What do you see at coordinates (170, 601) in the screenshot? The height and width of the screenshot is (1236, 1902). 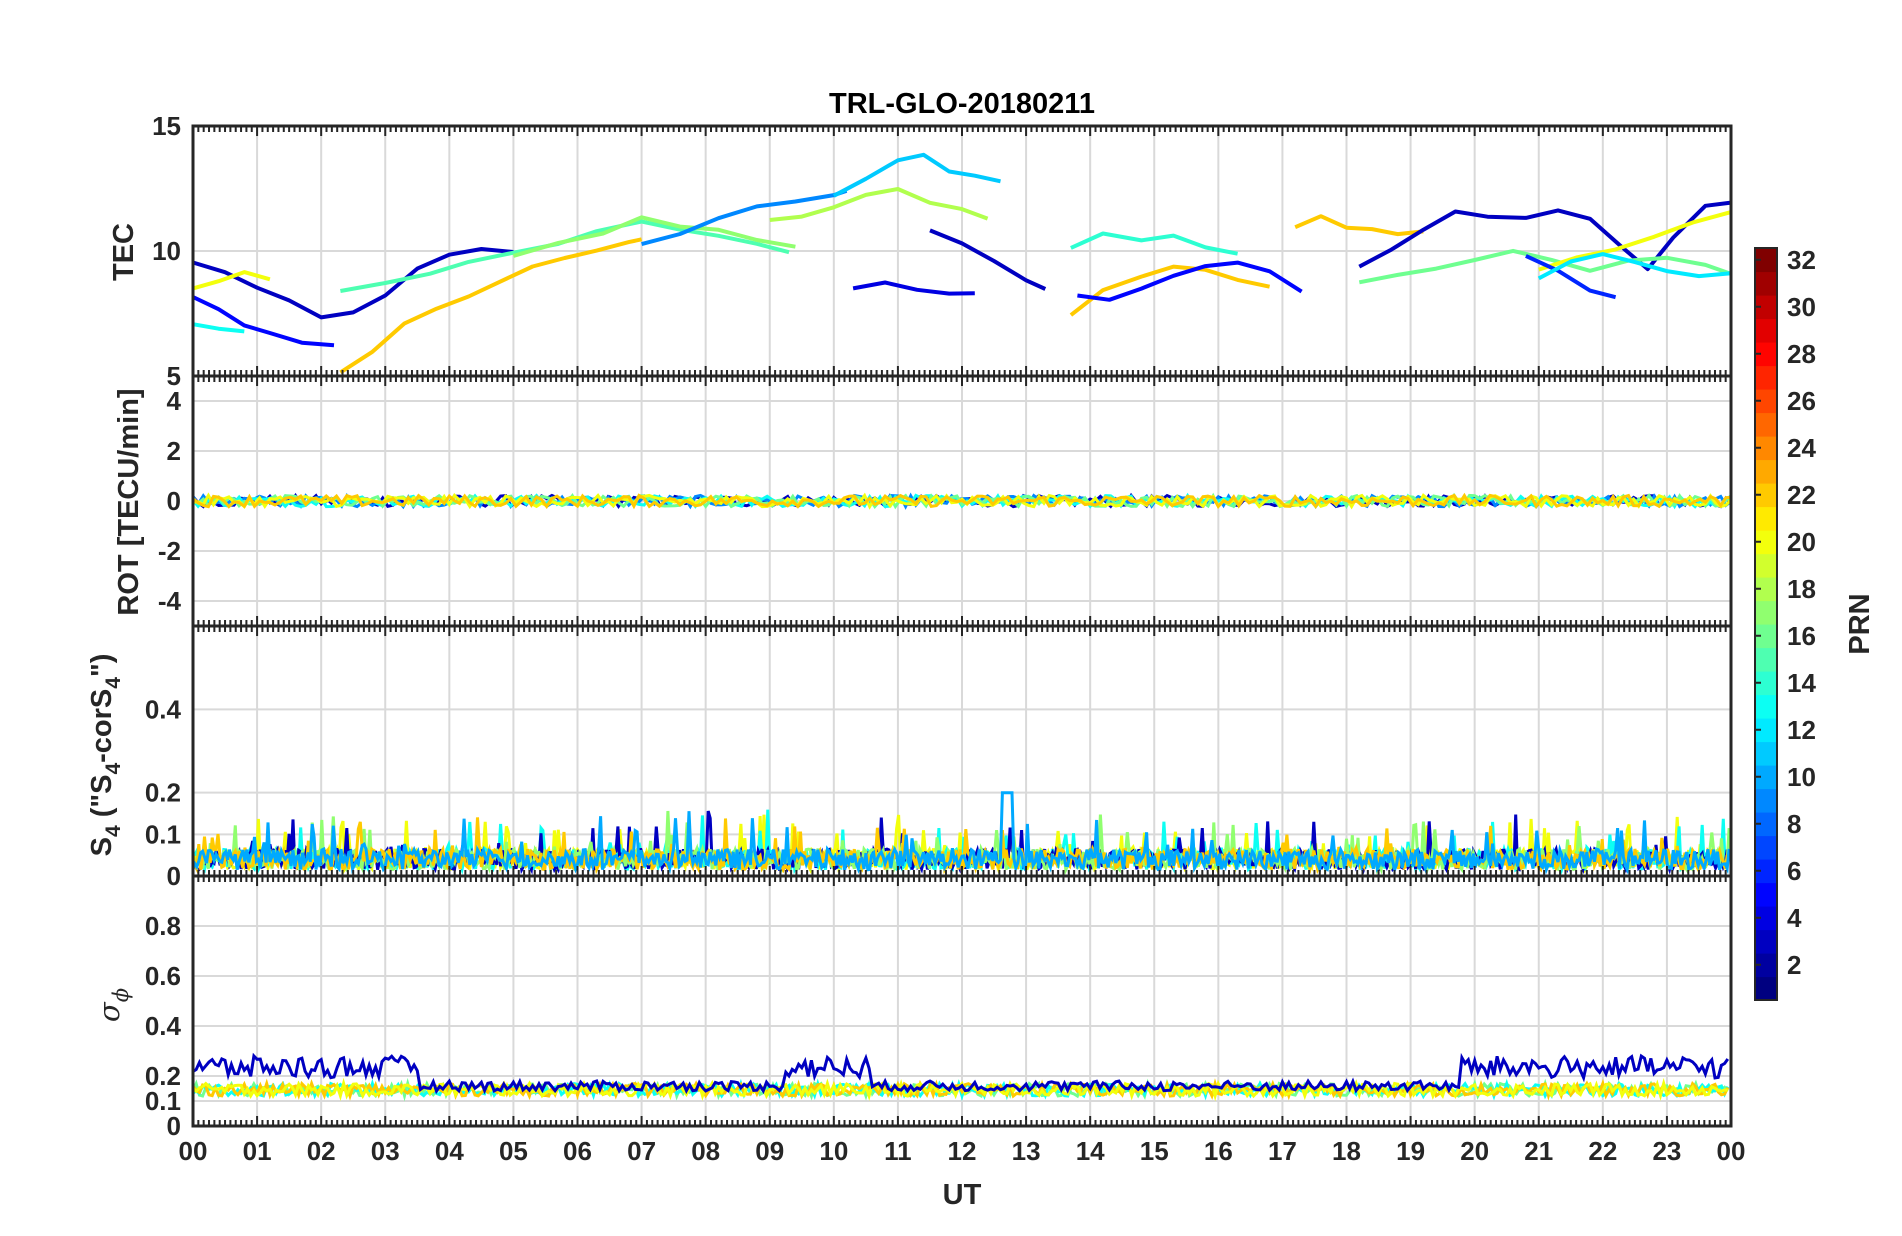 I see `y-tick-label: -4` at bounding box center [170, 601].